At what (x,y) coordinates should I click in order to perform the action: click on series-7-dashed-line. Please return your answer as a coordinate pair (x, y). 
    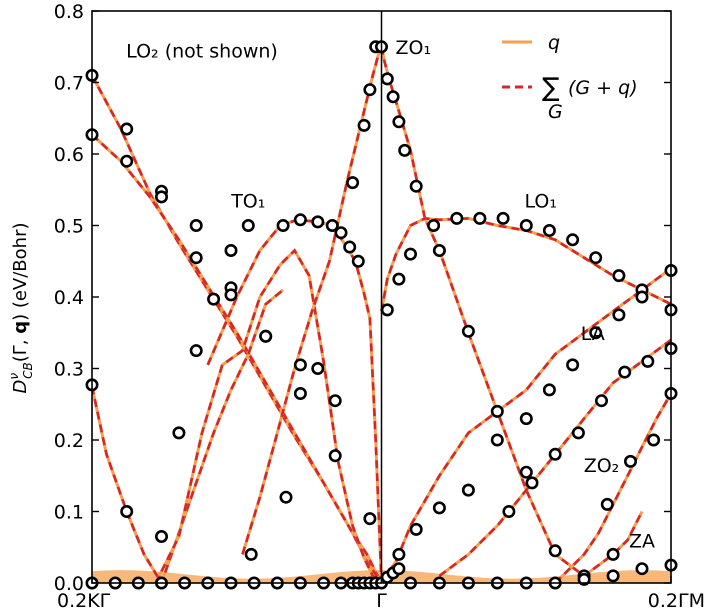
    Looking at the image, I should click on (526, 264).